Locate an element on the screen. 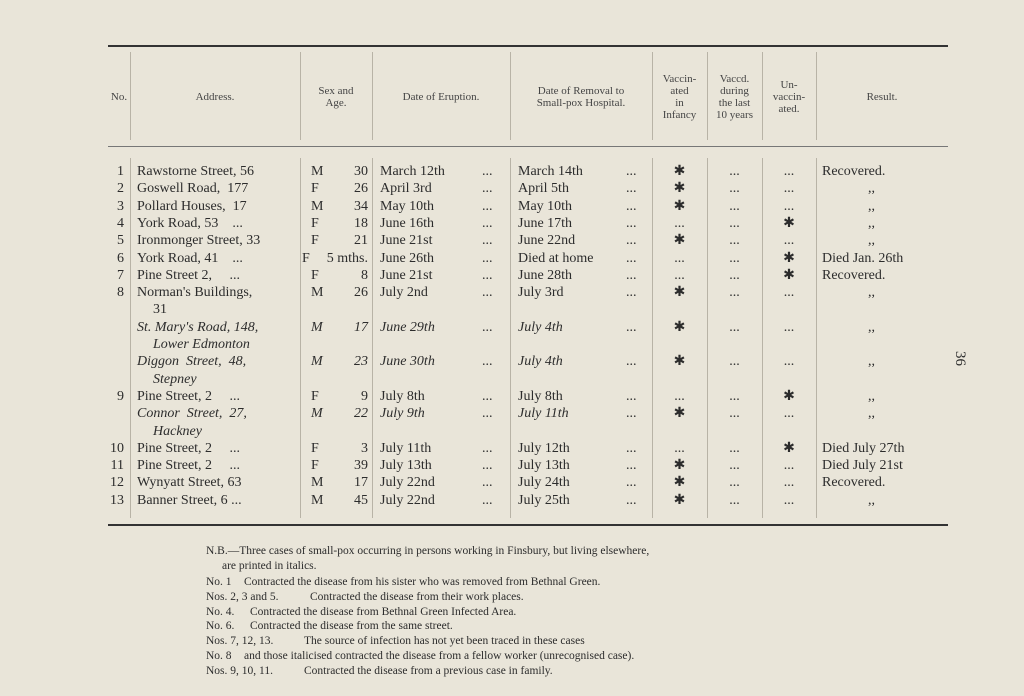 This screenshot has width=1024, height=696. note-label: No. 4. is located at coordinates (220, 611).